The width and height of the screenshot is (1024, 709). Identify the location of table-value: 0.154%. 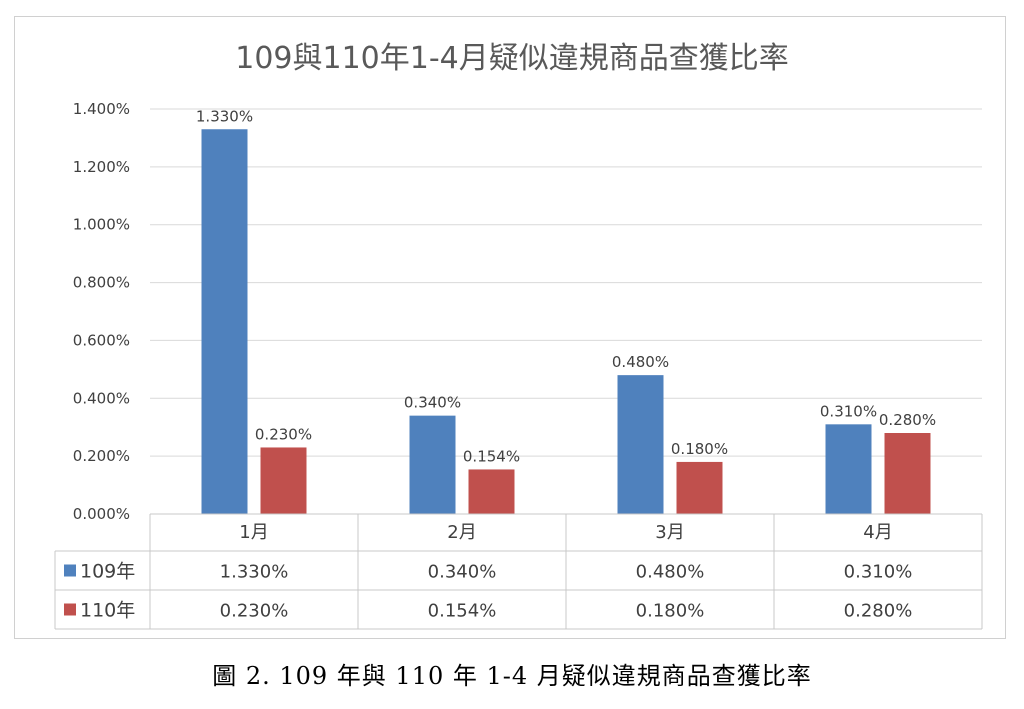
(462, 611).